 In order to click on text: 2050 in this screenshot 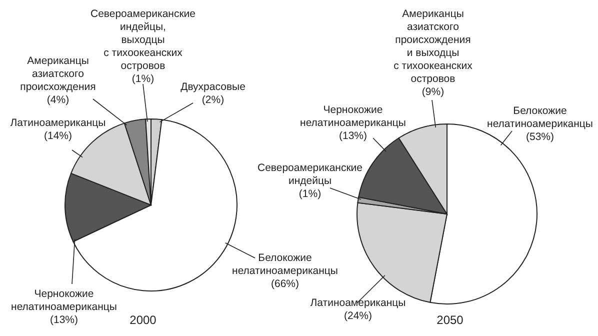, I will do `click(450, 320)`.